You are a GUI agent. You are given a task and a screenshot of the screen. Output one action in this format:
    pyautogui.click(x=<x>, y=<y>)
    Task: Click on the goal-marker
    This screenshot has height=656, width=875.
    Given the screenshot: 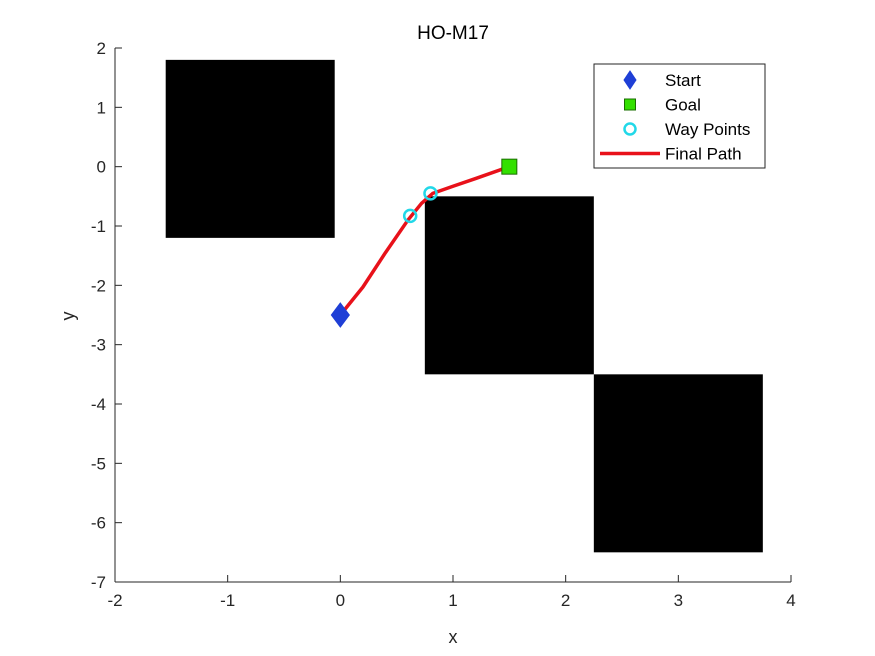 What is the action you would take?
    pyautogui.click(x=509, y=166)
    